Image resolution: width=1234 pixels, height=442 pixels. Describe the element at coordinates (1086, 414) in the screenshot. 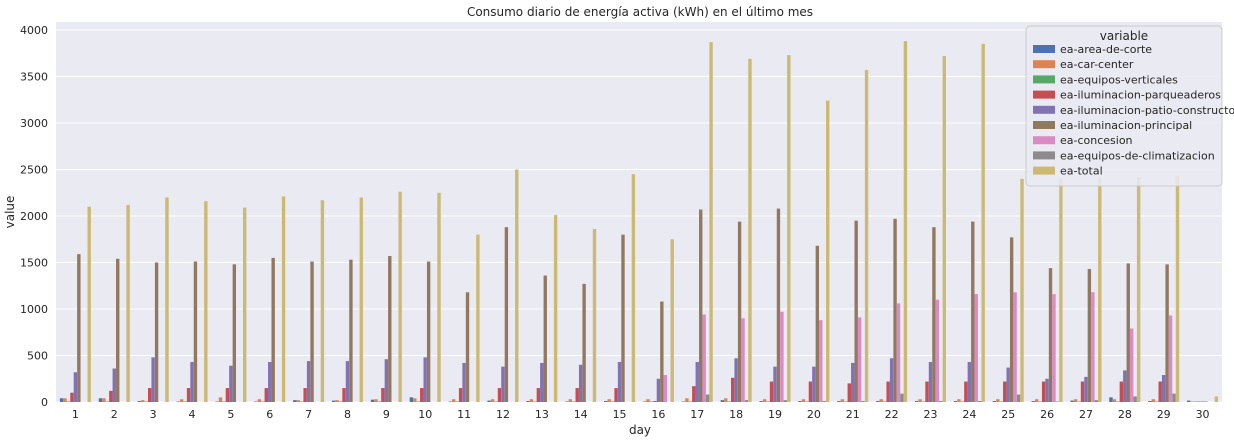

I see `x-tick-label: 27` at that location.